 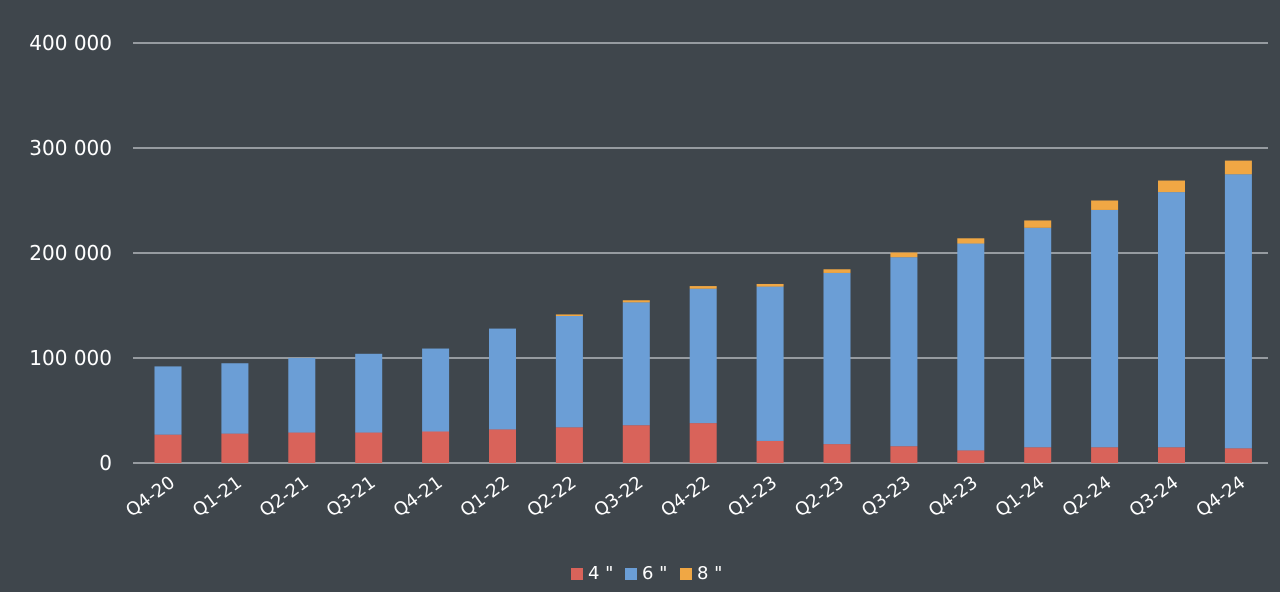 I want to click on legend-label: 4 ", so click(x=600, y=573).